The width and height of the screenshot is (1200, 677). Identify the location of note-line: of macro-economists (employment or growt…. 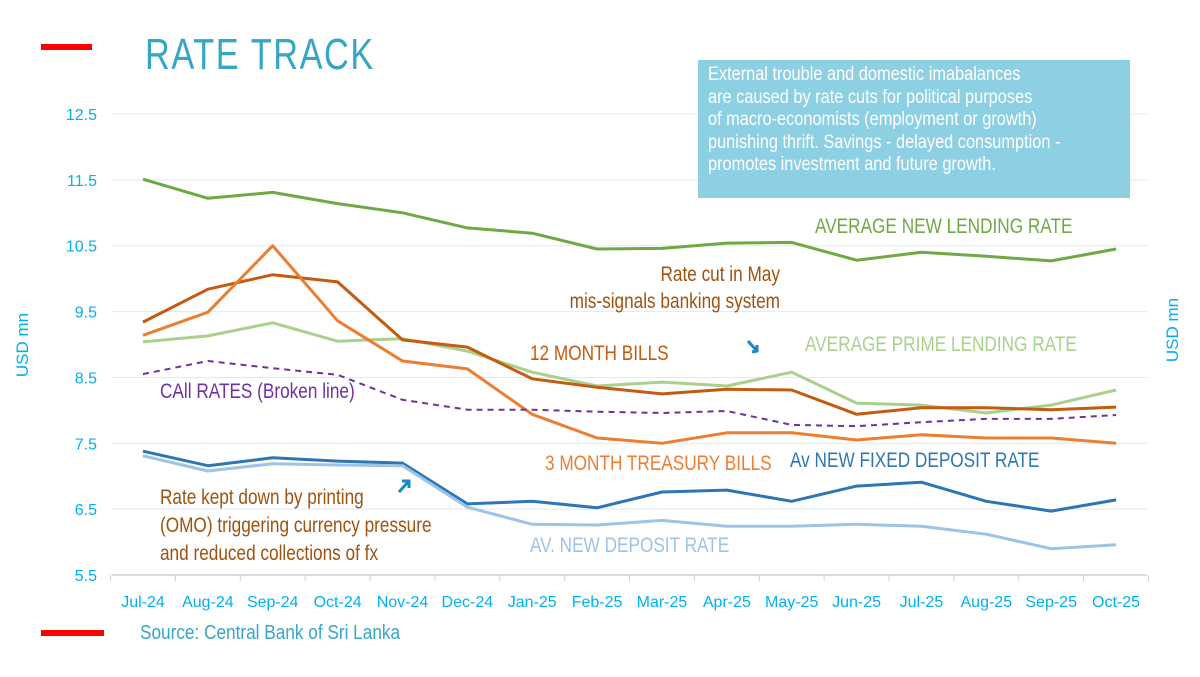
(872, 119).